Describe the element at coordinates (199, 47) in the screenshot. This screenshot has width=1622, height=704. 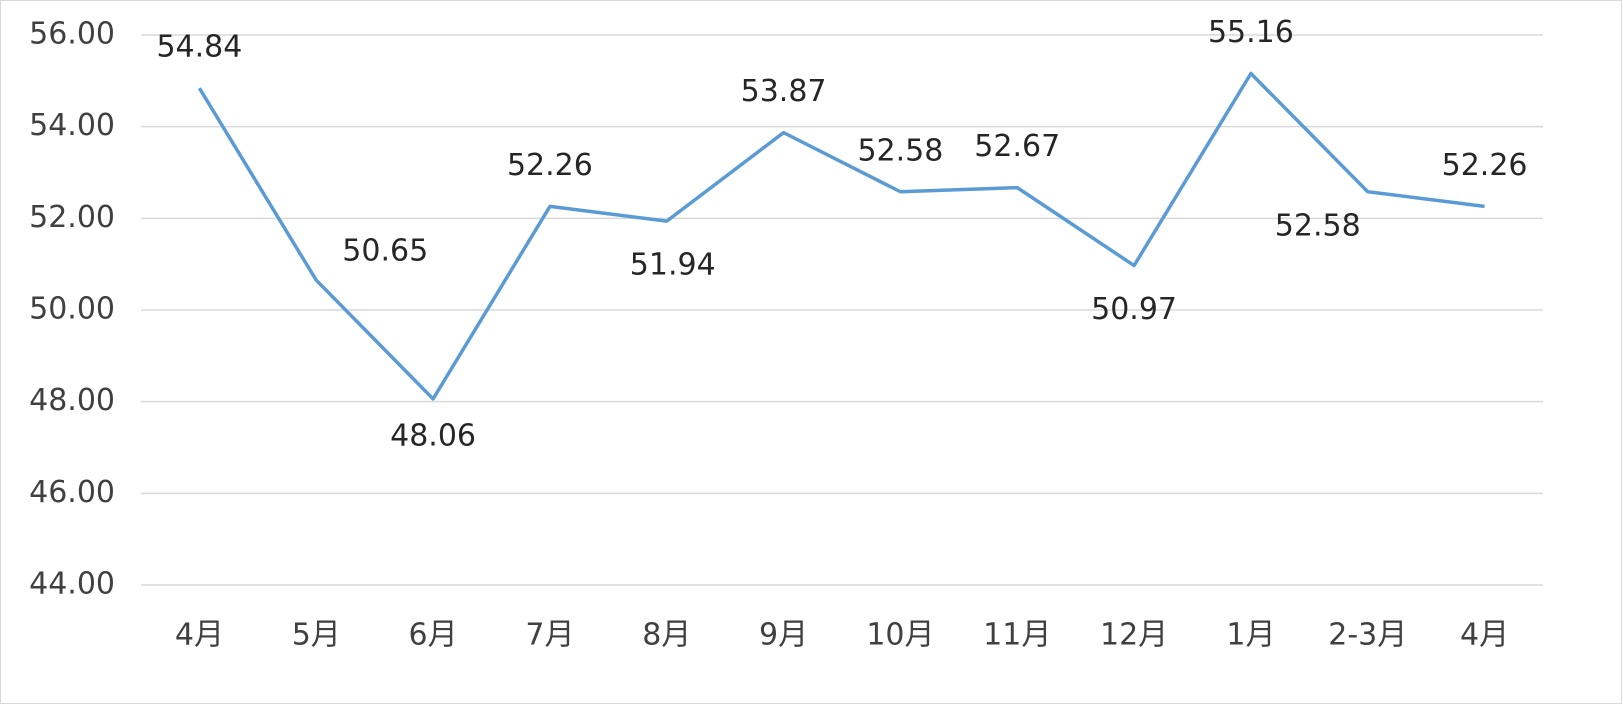
I see `data-label: 54.84` at that location.